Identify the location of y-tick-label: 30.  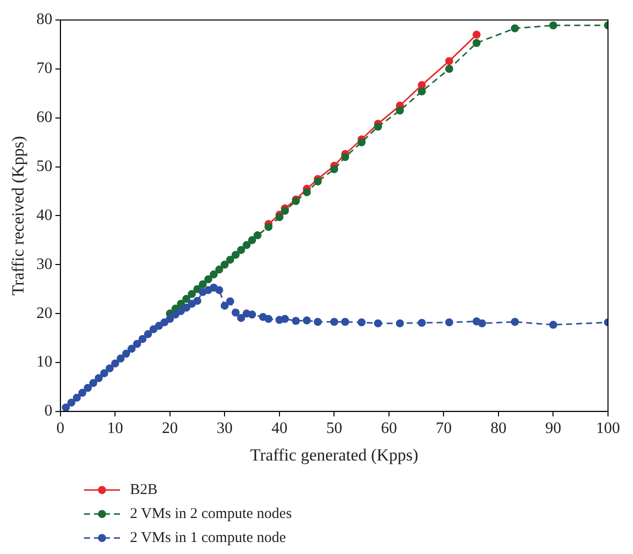
(44, 264).